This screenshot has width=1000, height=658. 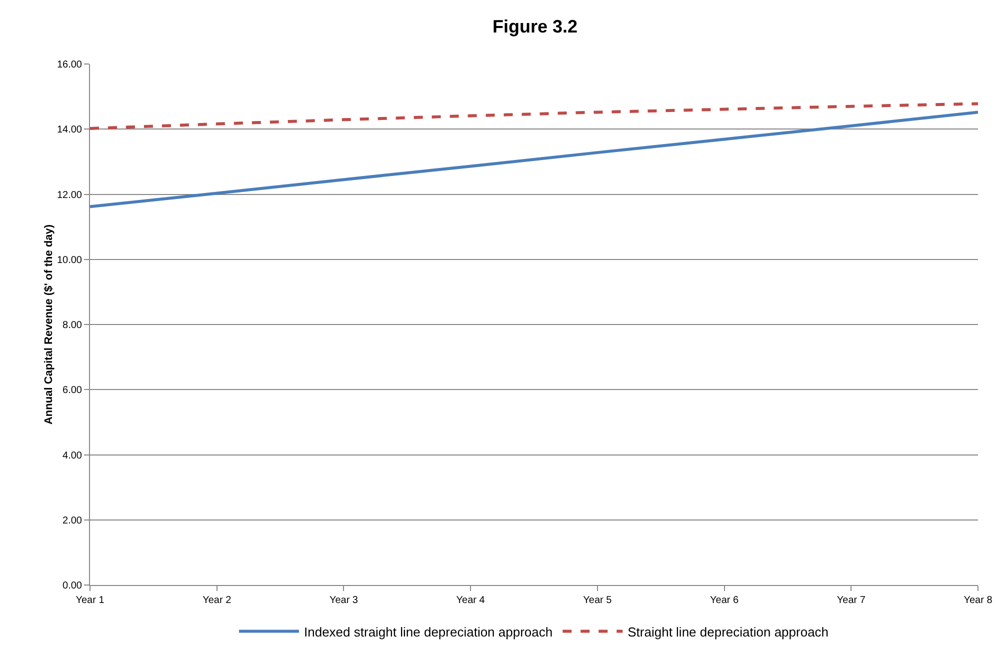 What do you see at coordinates (72, 456) in the screenshot?
I see `y-tick-label: 4.00` at bounding box center [72, 456].